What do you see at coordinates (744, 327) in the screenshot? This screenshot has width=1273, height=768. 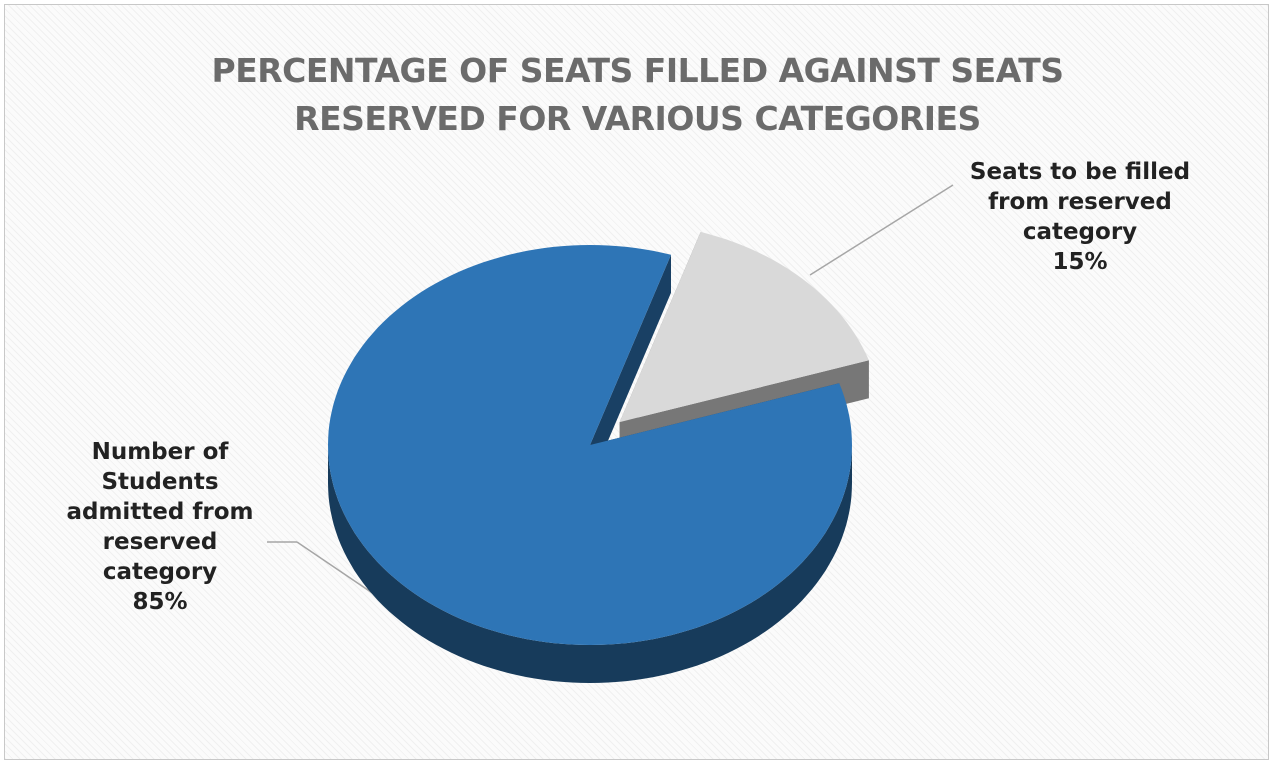 I see `slice-top` at bounding box center [744, 327].